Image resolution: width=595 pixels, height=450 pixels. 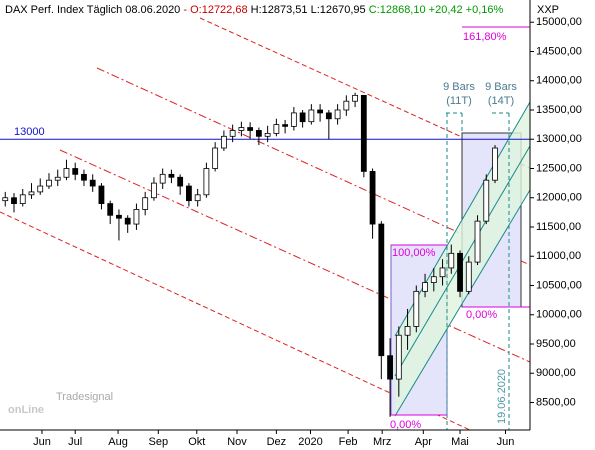 I want to click on y-tick-label: 15000,00, so click(x=559, y=22).